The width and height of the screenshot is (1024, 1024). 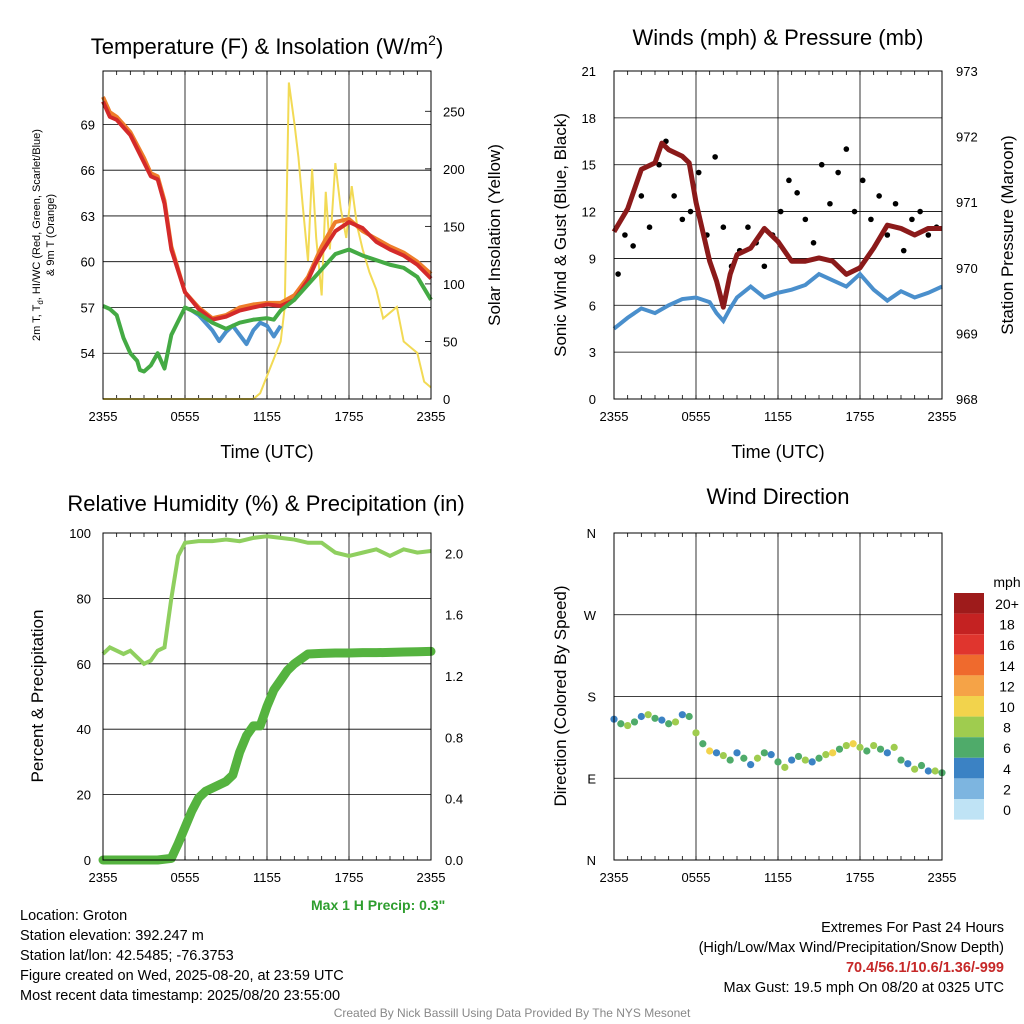 What do you see at coordinates (1006, 582) in the screenshot?
I see `colorbar-title: mph` at bounding box center [1006, 582].